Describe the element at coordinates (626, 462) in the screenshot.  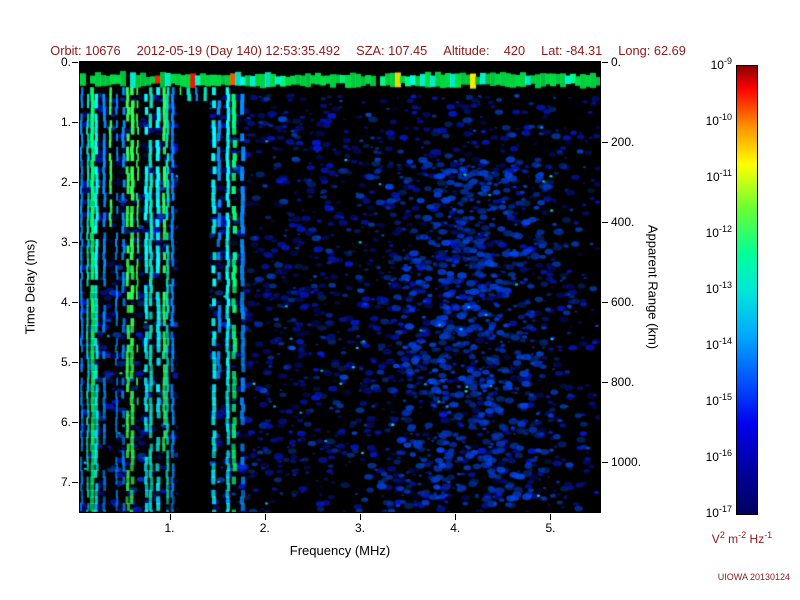
I see `y-right-tick-label: 1000.` at that location.